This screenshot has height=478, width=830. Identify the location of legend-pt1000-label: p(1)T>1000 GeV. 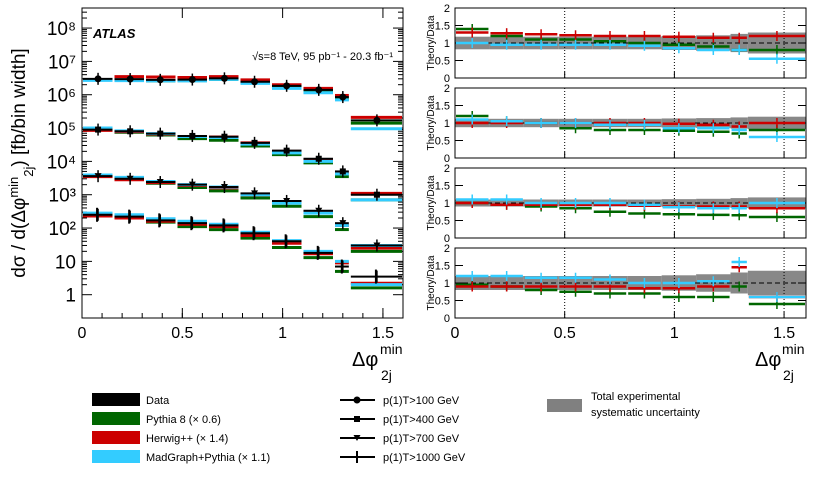
(424, 458).